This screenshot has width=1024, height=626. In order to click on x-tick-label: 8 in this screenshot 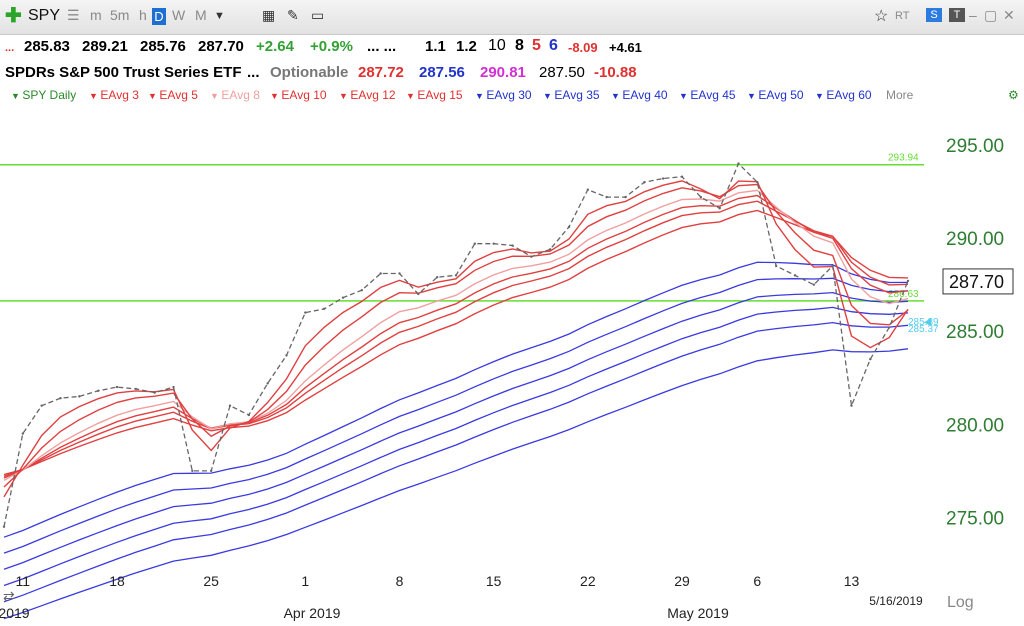, I will do `click(400, 581)`.